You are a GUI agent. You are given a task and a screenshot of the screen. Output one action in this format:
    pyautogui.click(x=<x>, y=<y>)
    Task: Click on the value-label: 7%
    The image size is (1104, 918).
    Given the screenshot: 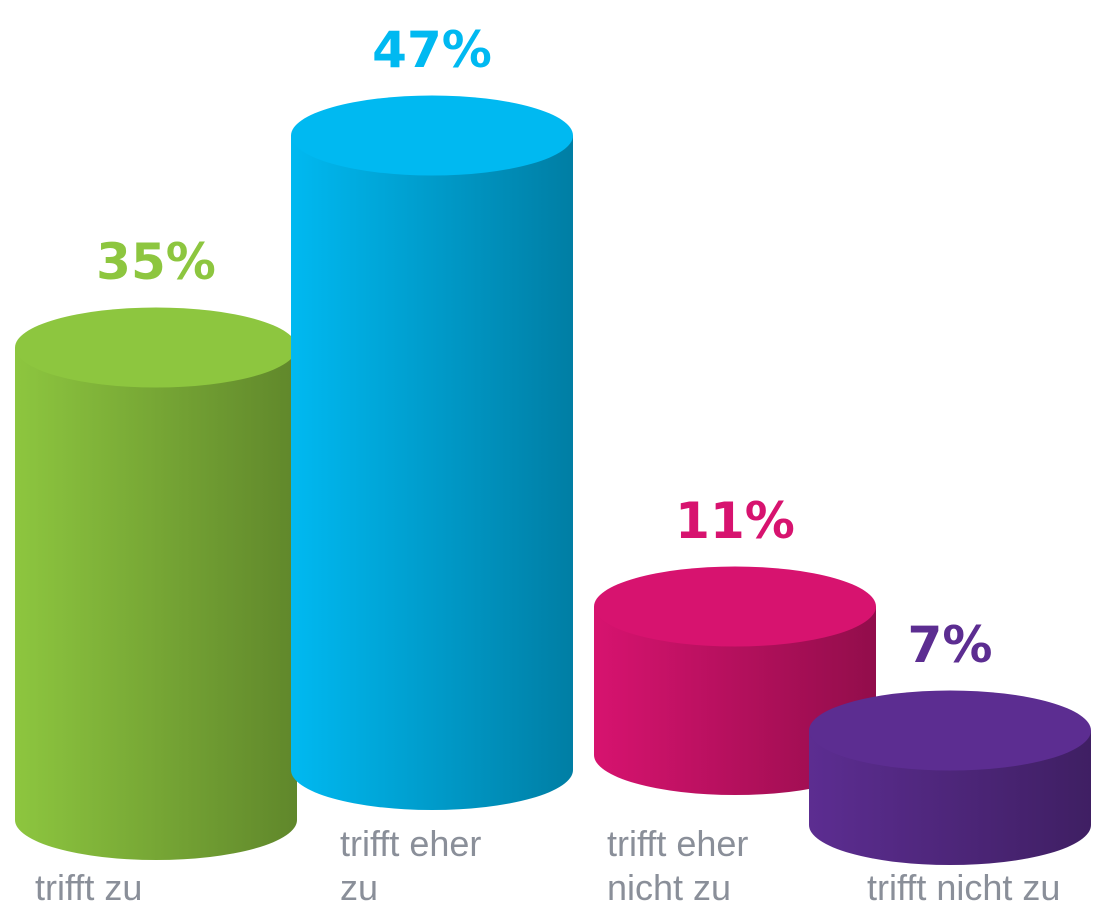 What is the action you would take?
    pyautogui.click(x=950, y=645)
    